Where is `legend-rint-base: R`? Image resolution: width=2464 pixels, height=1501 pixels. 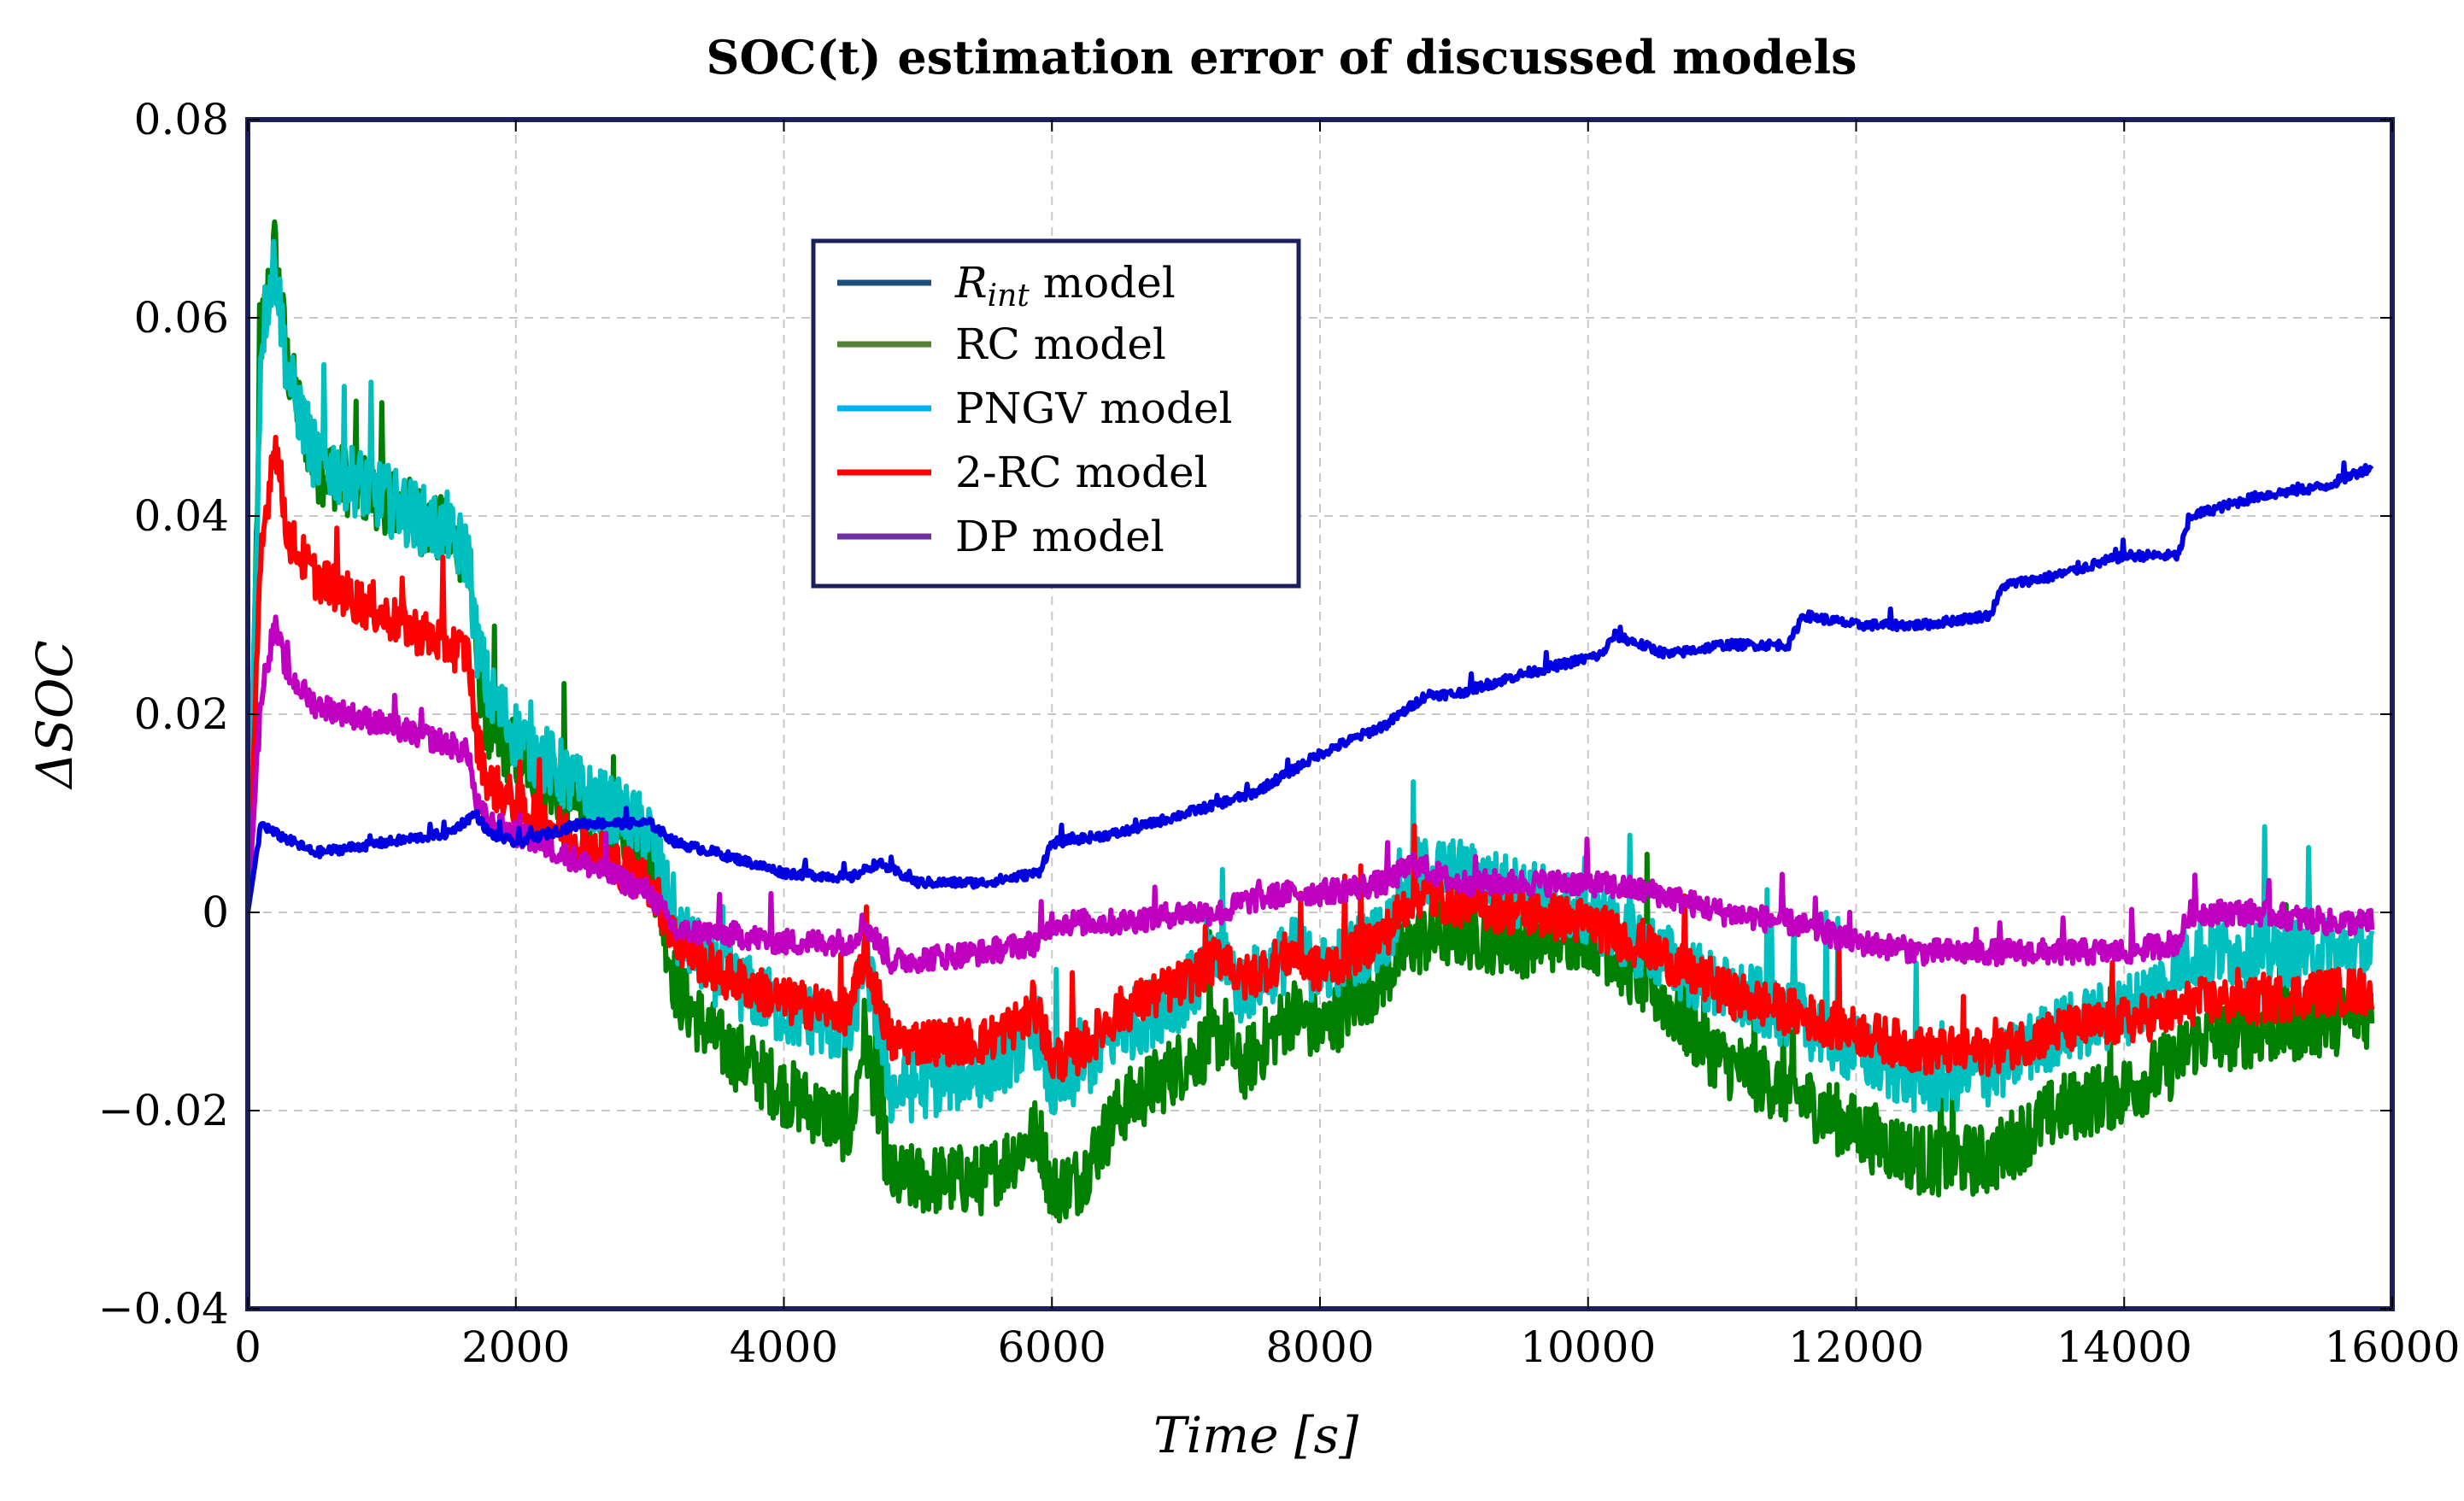
legend-rint-base: R is located at coordinates (971, 283).